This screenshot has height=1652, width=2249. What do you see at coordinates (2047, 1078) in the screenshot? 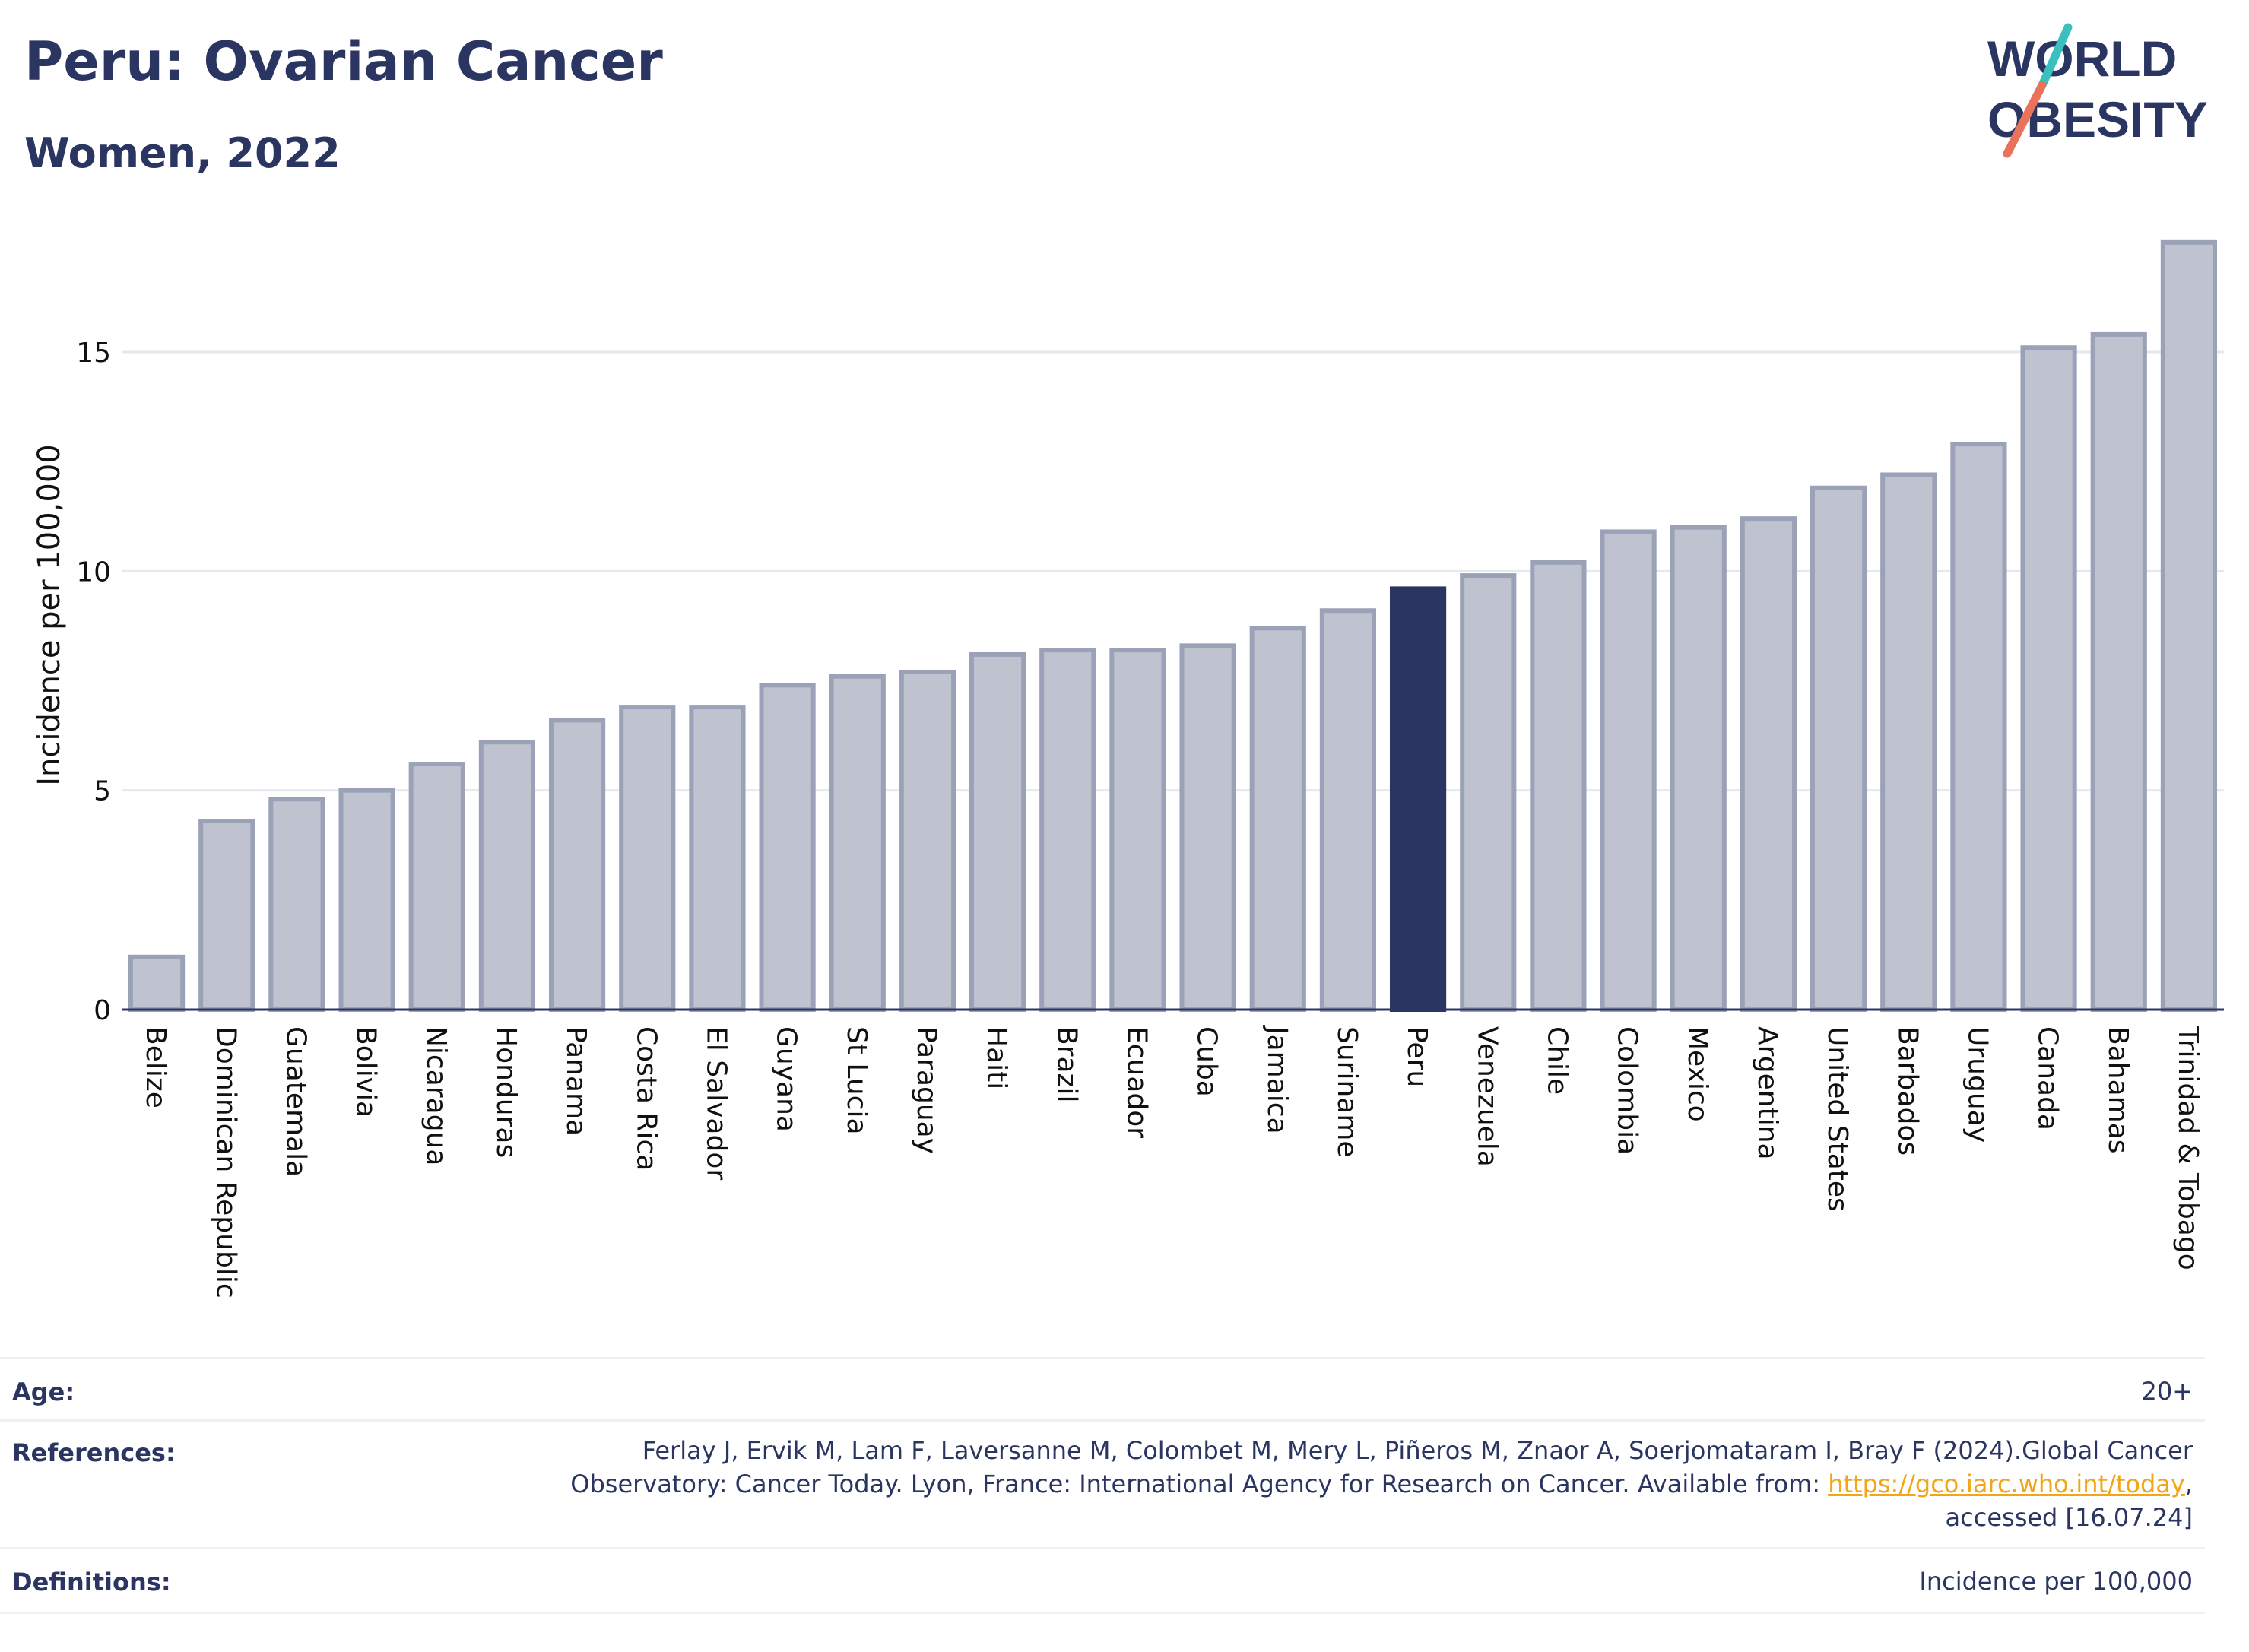
I see `x-tick-label: Canada` at bounding box center [2047, 1078].